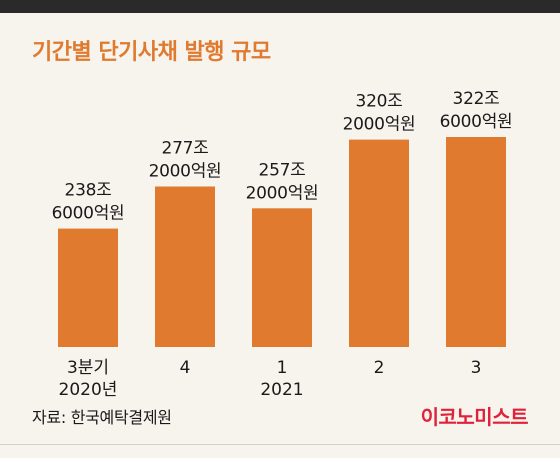 The width and height of the screenshot is (560, 458). What do you see at coordinates (88, 390) in the screenshot?
I see `x-tick-label-0-1: 2020년` at bounding box center [88, 390].